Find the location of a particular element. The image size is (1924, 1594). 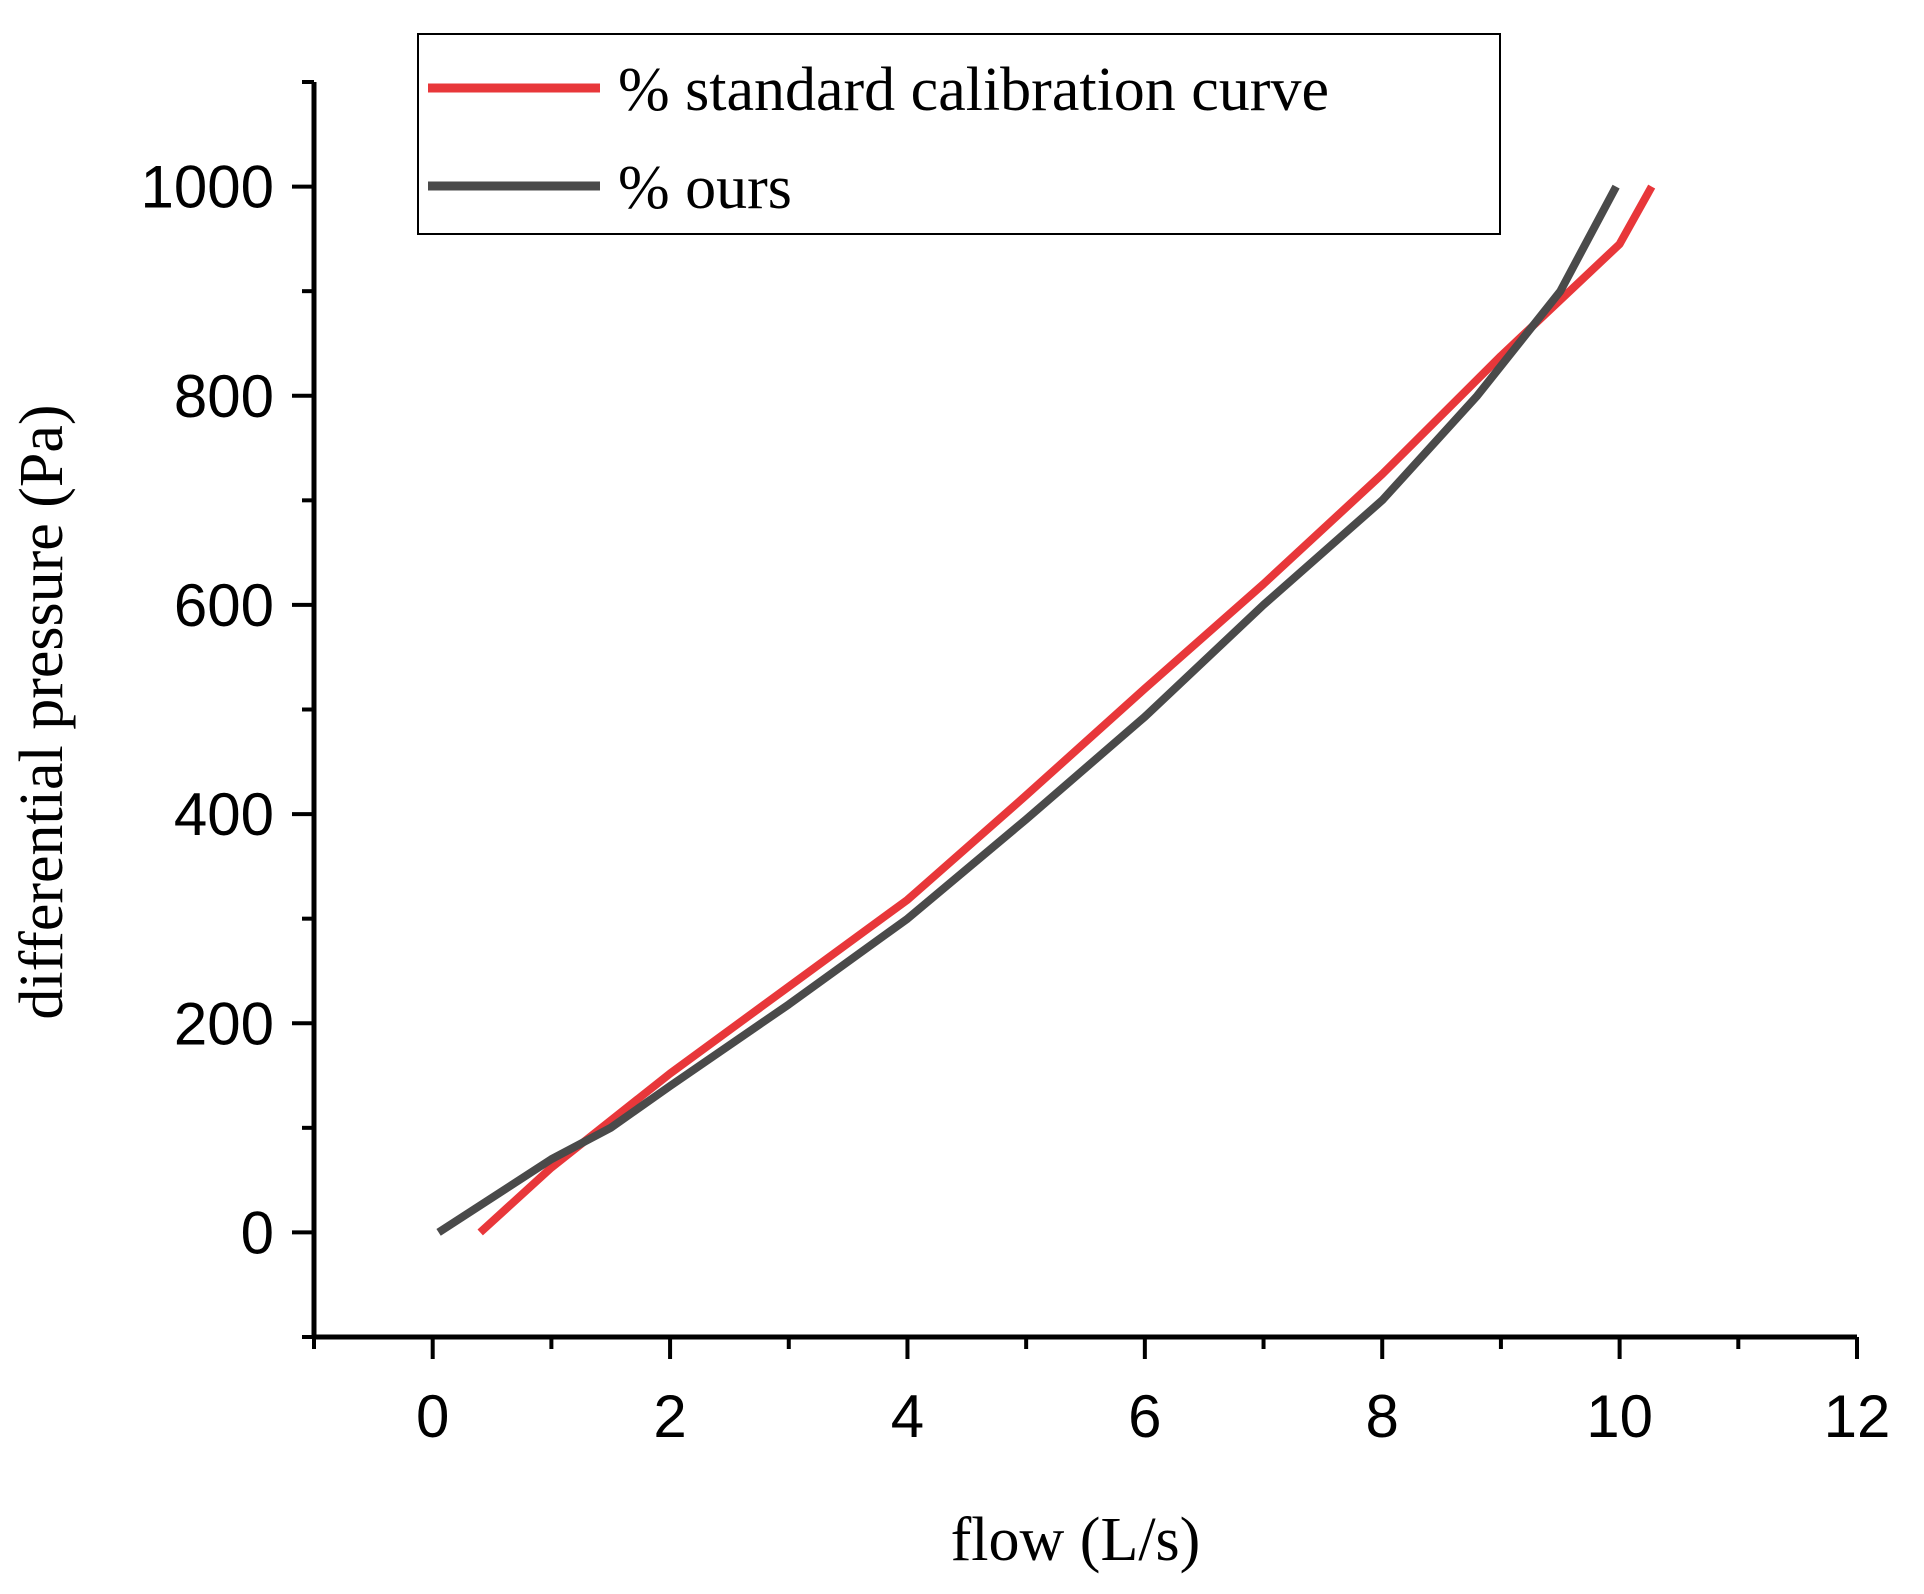

x-tick-label: 0 is located at coordinates (432, 1416).